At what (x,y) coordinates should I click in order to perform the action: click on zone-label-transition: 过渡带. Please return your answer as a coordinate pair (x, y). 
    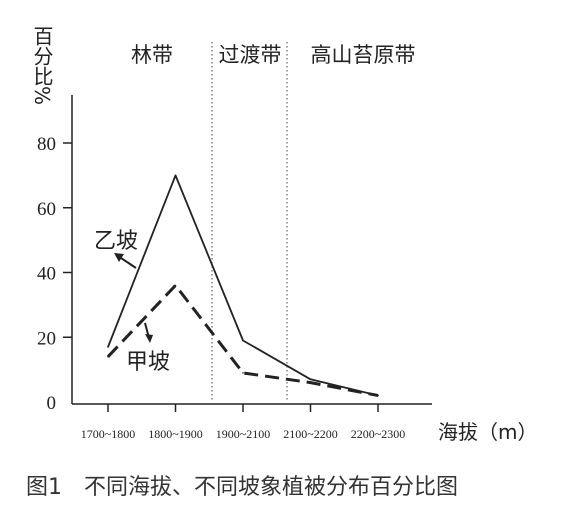
    Looking at the image, I should click on (250, 55).